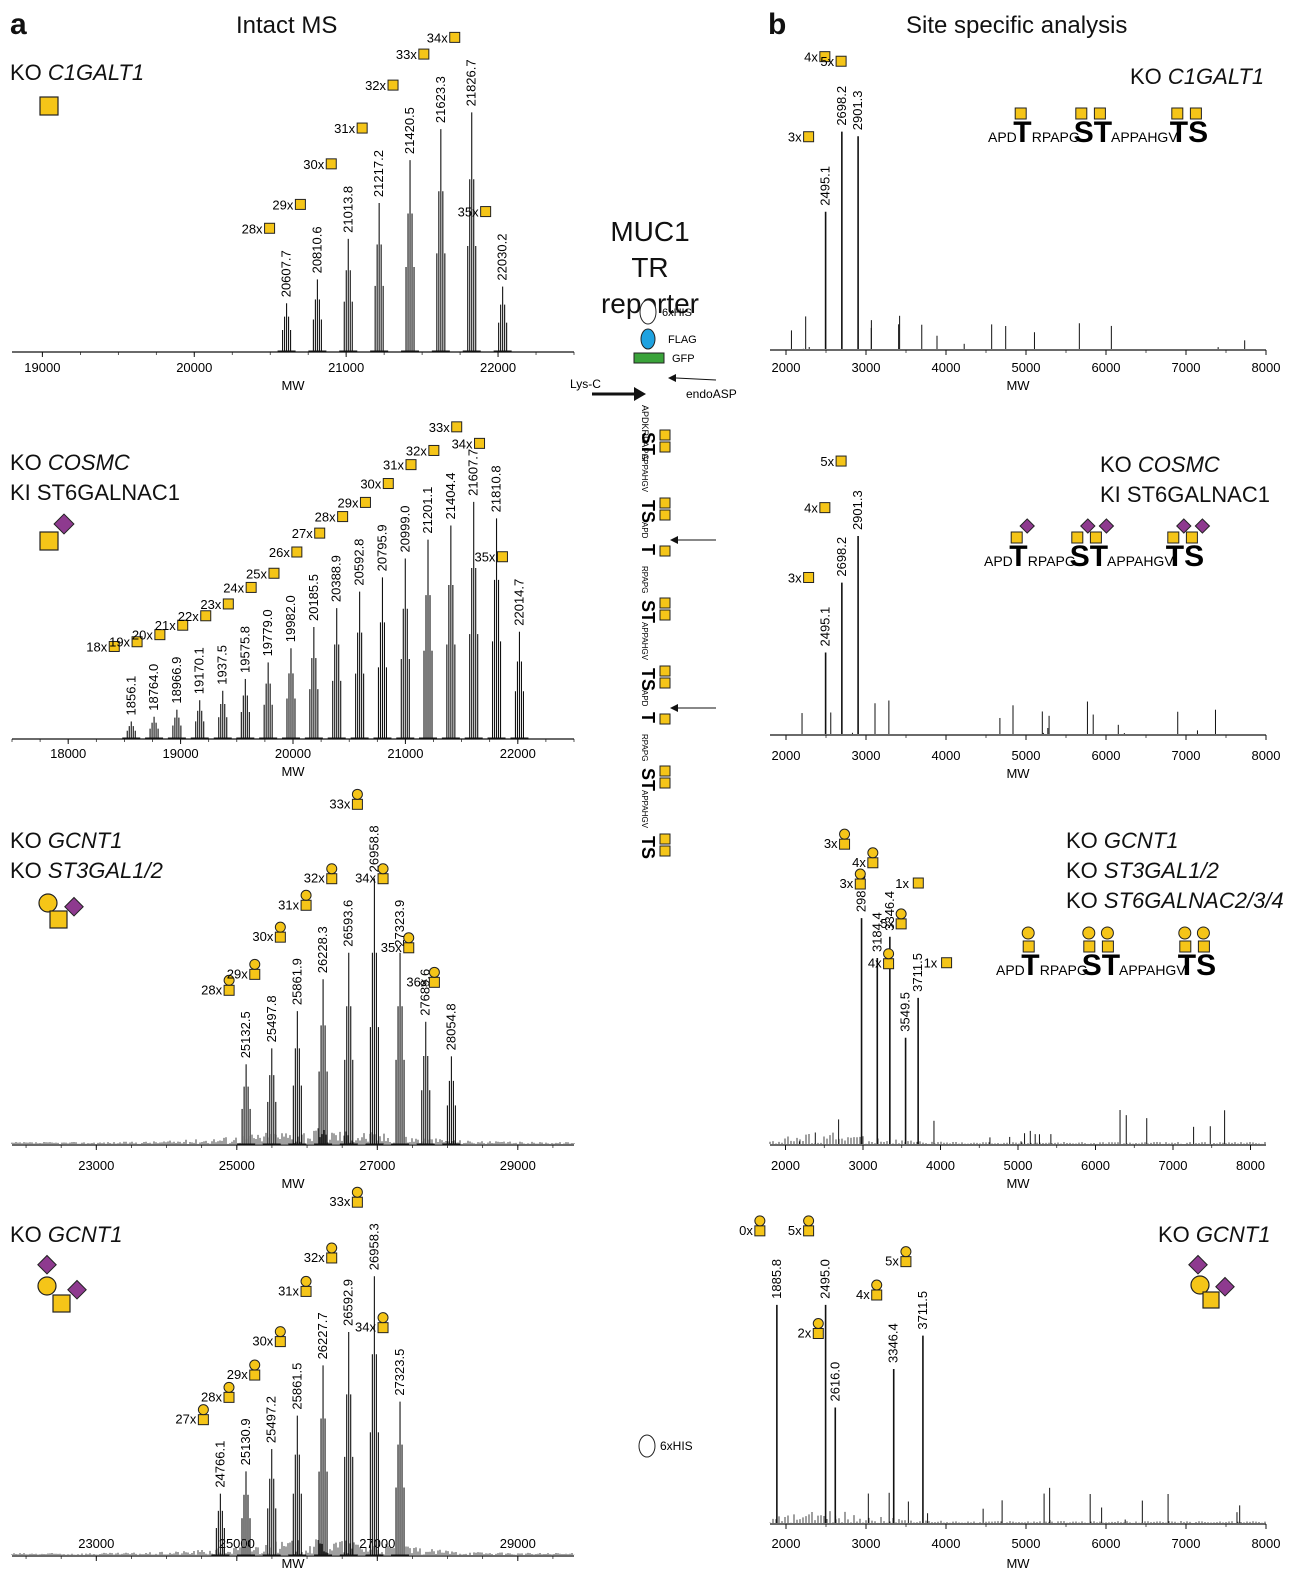 This screenshot has height=1578, width=1291. Describe the element at coordinates (405, 753) in the screenshot. I see `x-tick-label: 21000` at that location.